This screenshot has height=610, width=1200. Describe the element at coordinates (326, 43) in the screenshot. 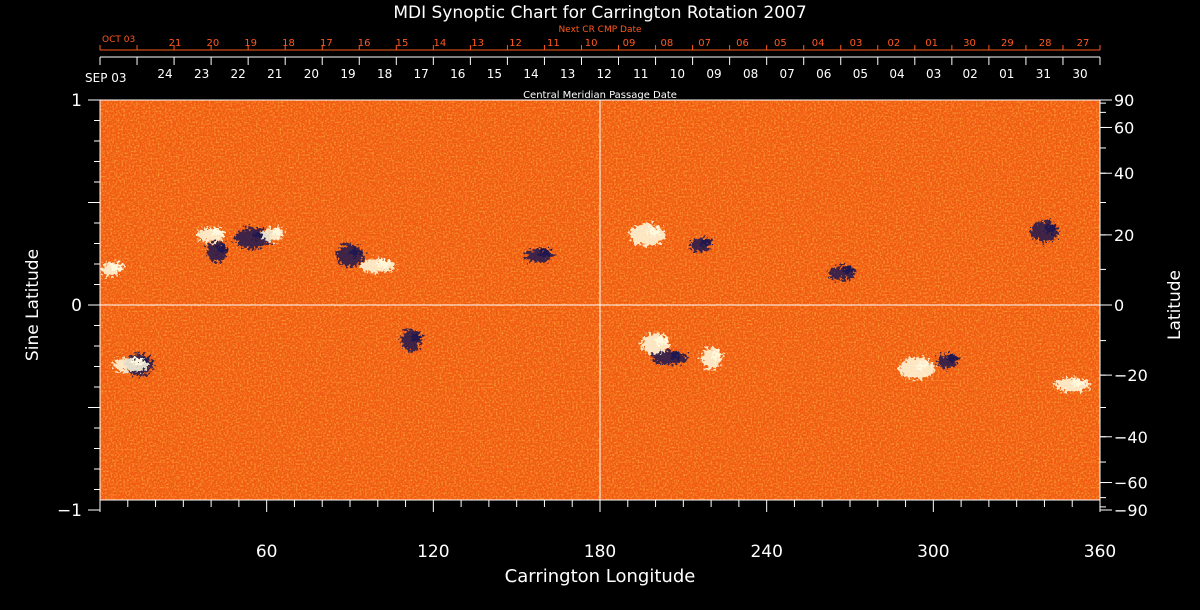

I see `next-cr-date: 17` at that location.